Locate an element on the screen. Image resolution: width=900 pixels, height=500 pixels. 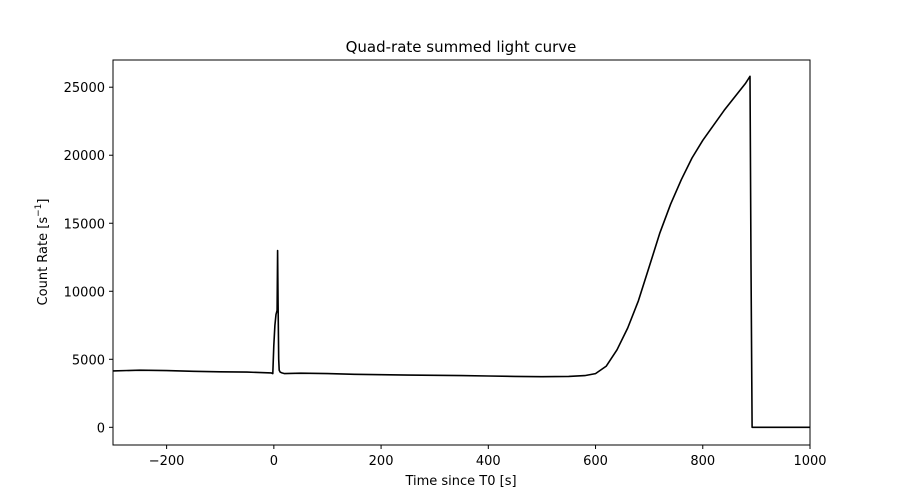
y-tick-label: 0 is located at coordinates (101, 428).